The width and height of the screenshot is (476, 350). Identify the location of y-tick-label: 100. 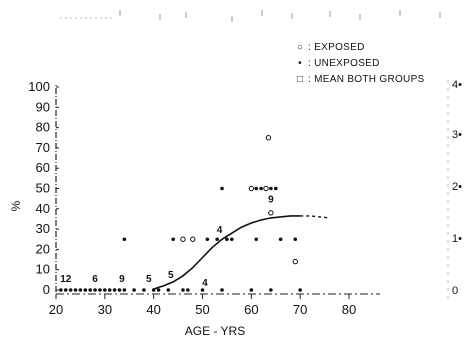
(39, 86).